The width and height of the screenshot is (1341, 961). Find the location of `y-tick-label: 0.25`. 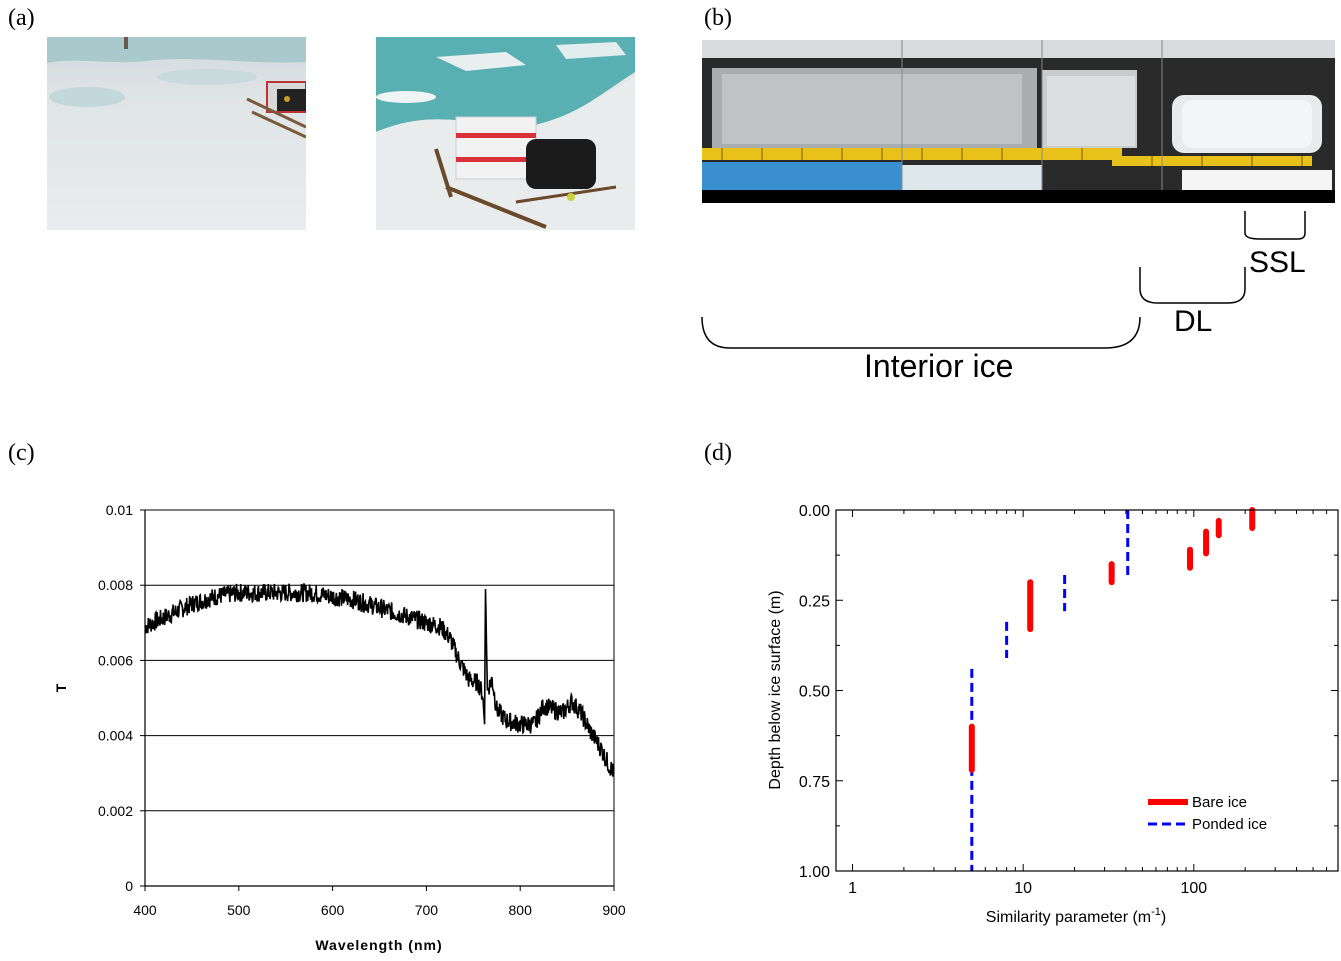

y-tick-label: 0.25 is located at coordinates (814, 601).